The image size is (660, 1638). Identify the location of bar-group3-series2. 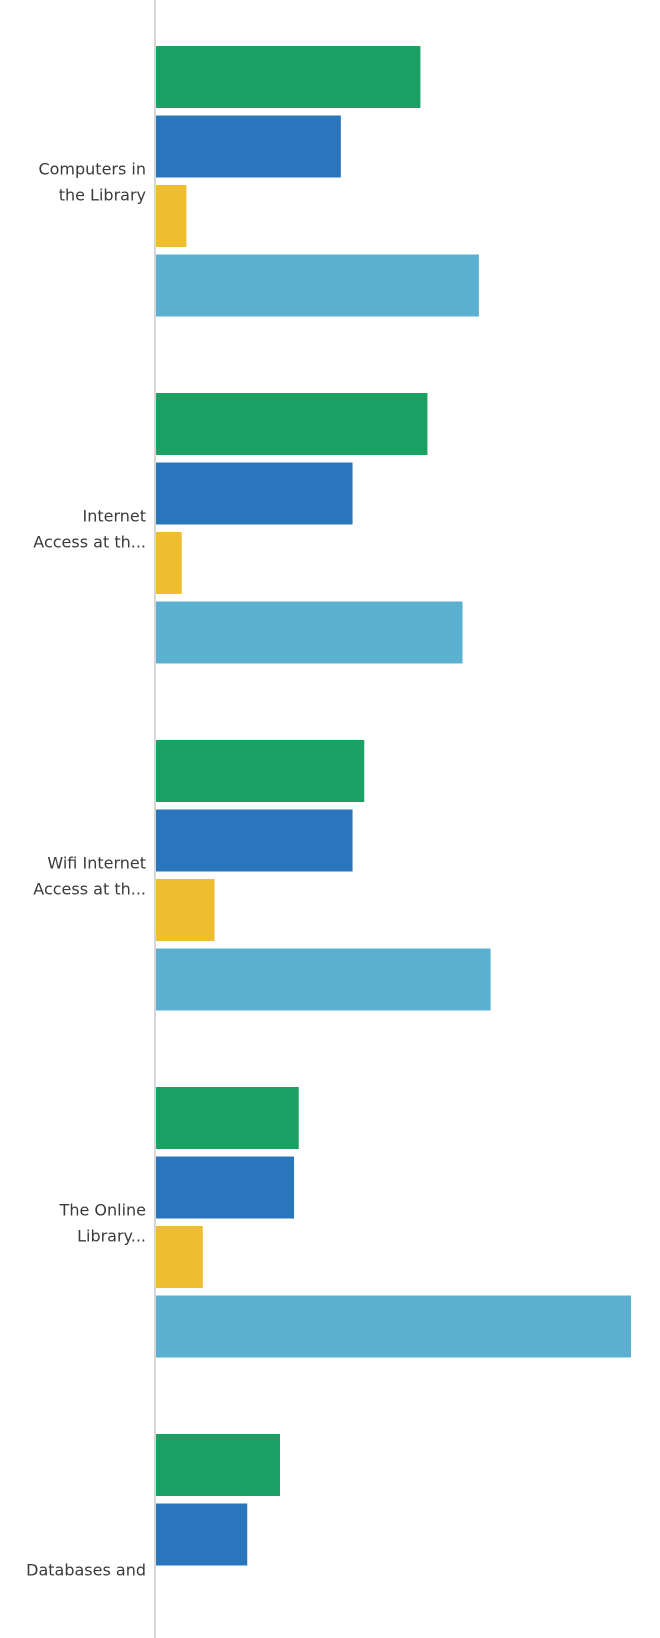
(254, 840).